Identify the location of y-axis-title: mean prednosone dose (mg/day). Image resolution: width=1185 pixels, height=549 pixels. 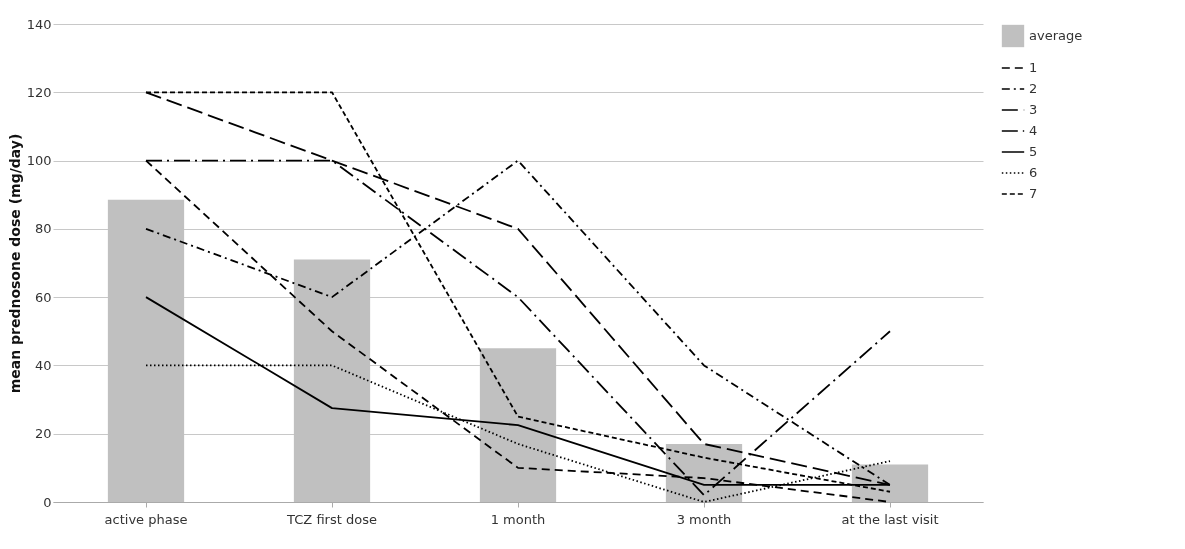
(14, 263).